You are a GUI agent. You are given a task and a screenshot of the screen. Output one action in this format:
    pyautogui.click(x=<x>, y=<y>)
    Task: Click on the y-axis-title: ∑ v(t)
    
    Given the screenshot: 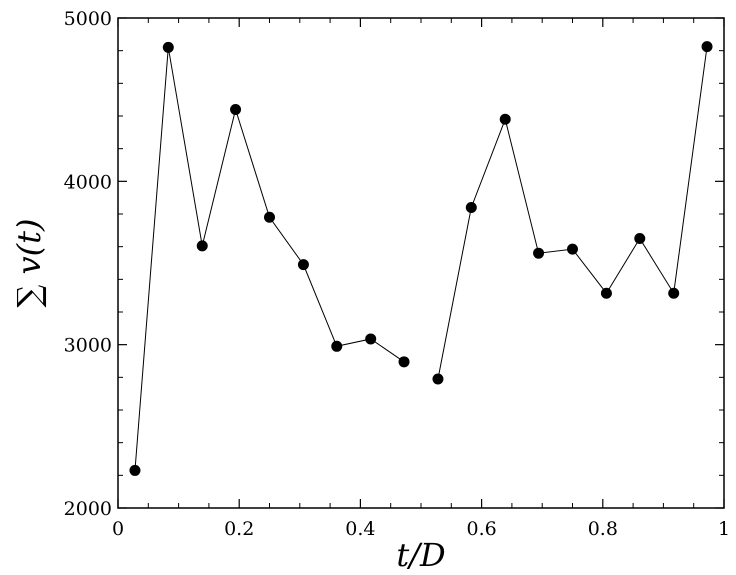 What is the action you would take?
    pyautogui.click(x=29, y=263)
    